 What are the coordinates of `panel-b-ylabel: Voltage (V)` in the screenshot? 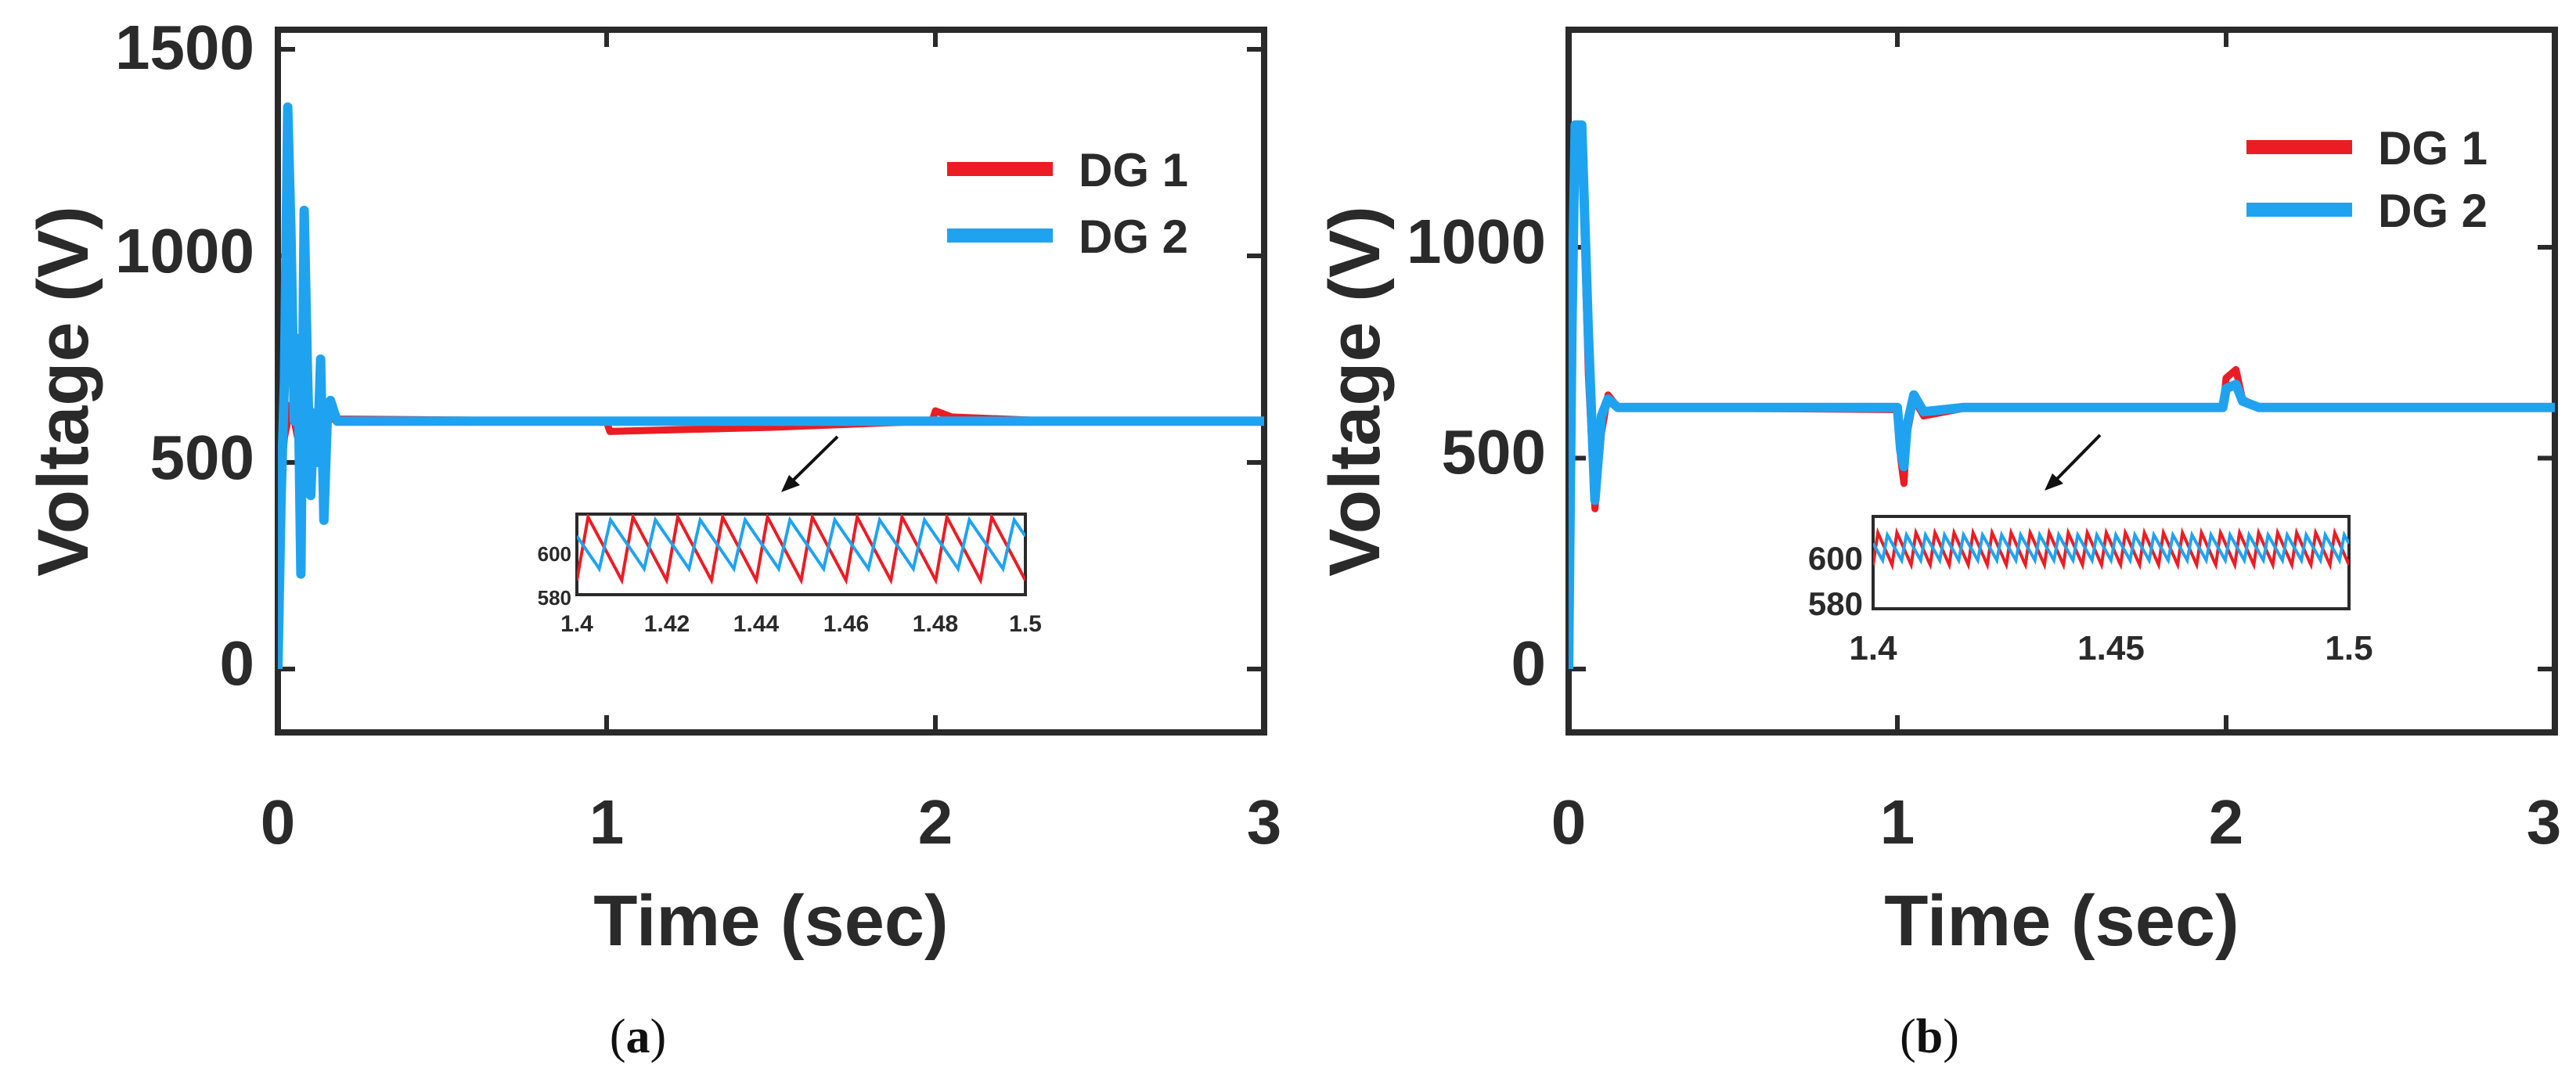 It's located at (1355, 391).